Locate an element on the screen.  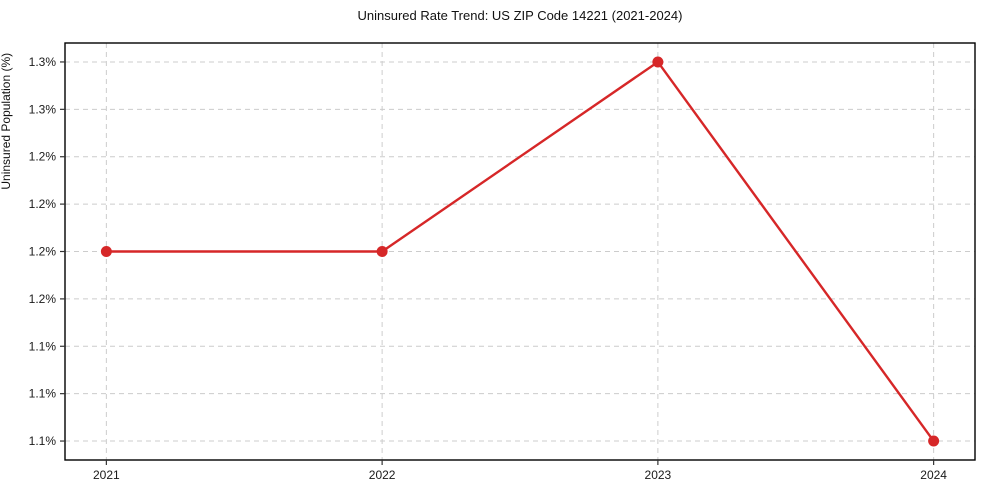
x-tick-label: 2023 is located at coordinates (658, 475).